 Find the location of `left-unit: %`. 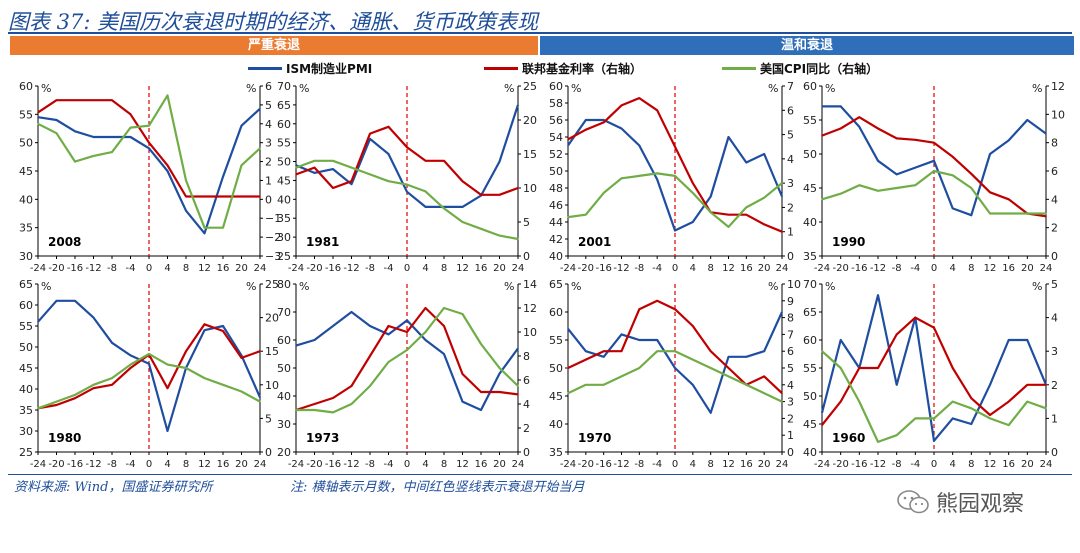

left-unit: % is located at coordinates (830, 88).